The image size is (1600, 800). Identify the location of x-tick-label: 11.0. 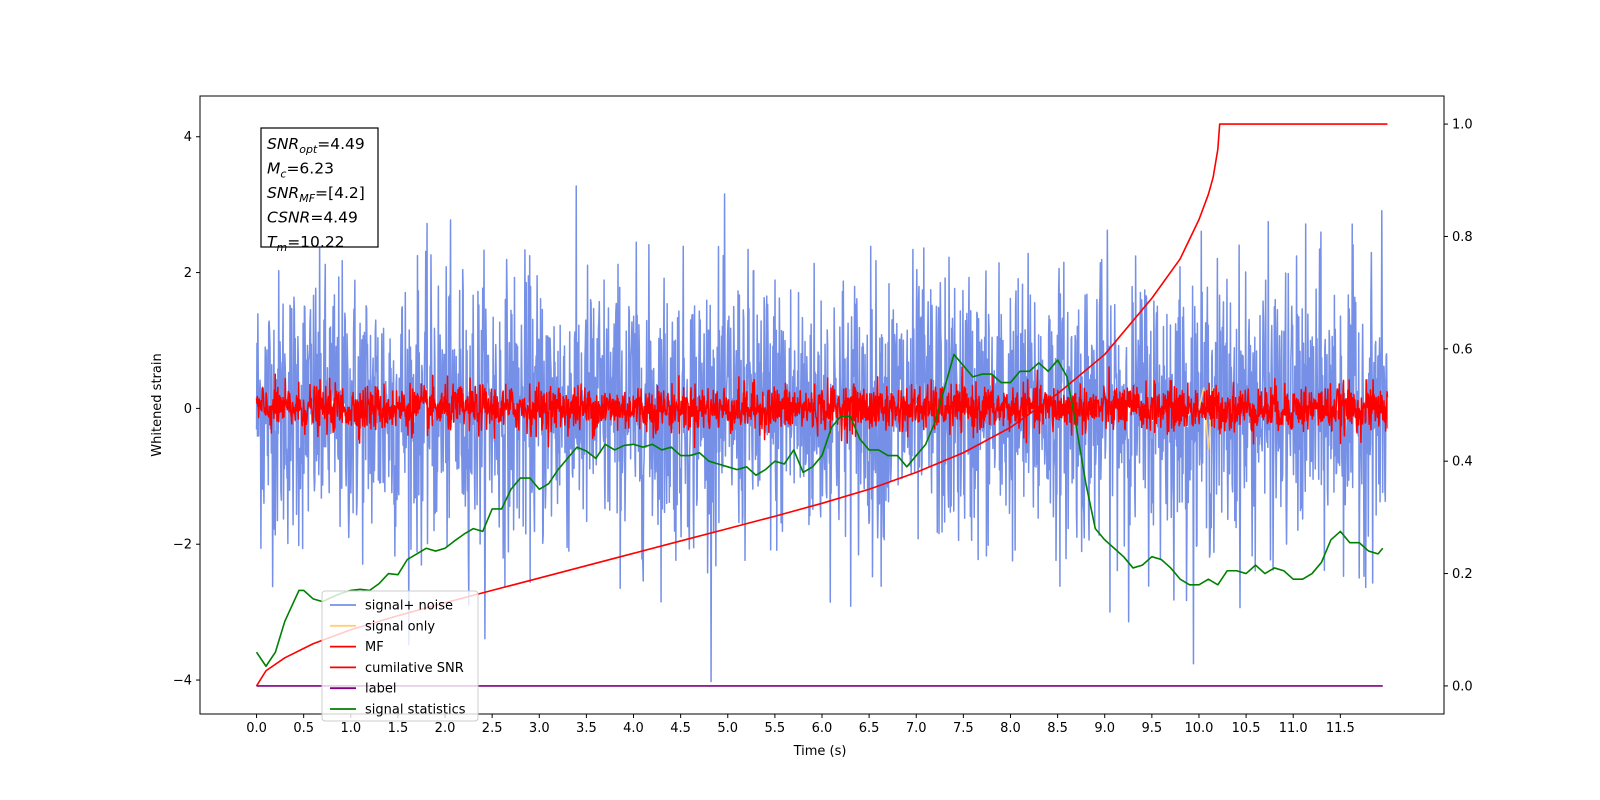
(1293, 728).